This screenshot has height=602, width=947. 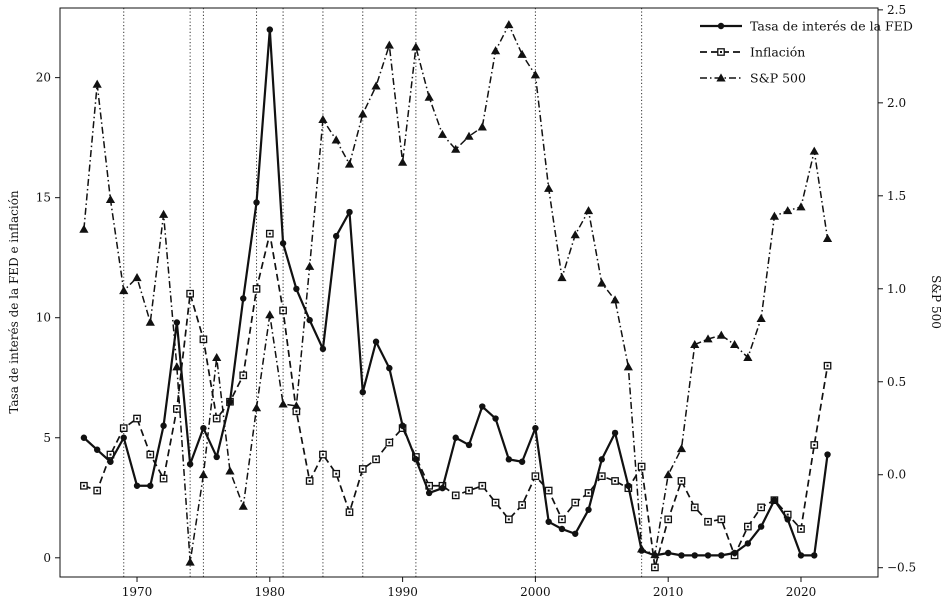 What do you see at coordinates (243, 298) in the screenshot?
I see `fed-rate-point-1978` at bounding box center [243, 298].